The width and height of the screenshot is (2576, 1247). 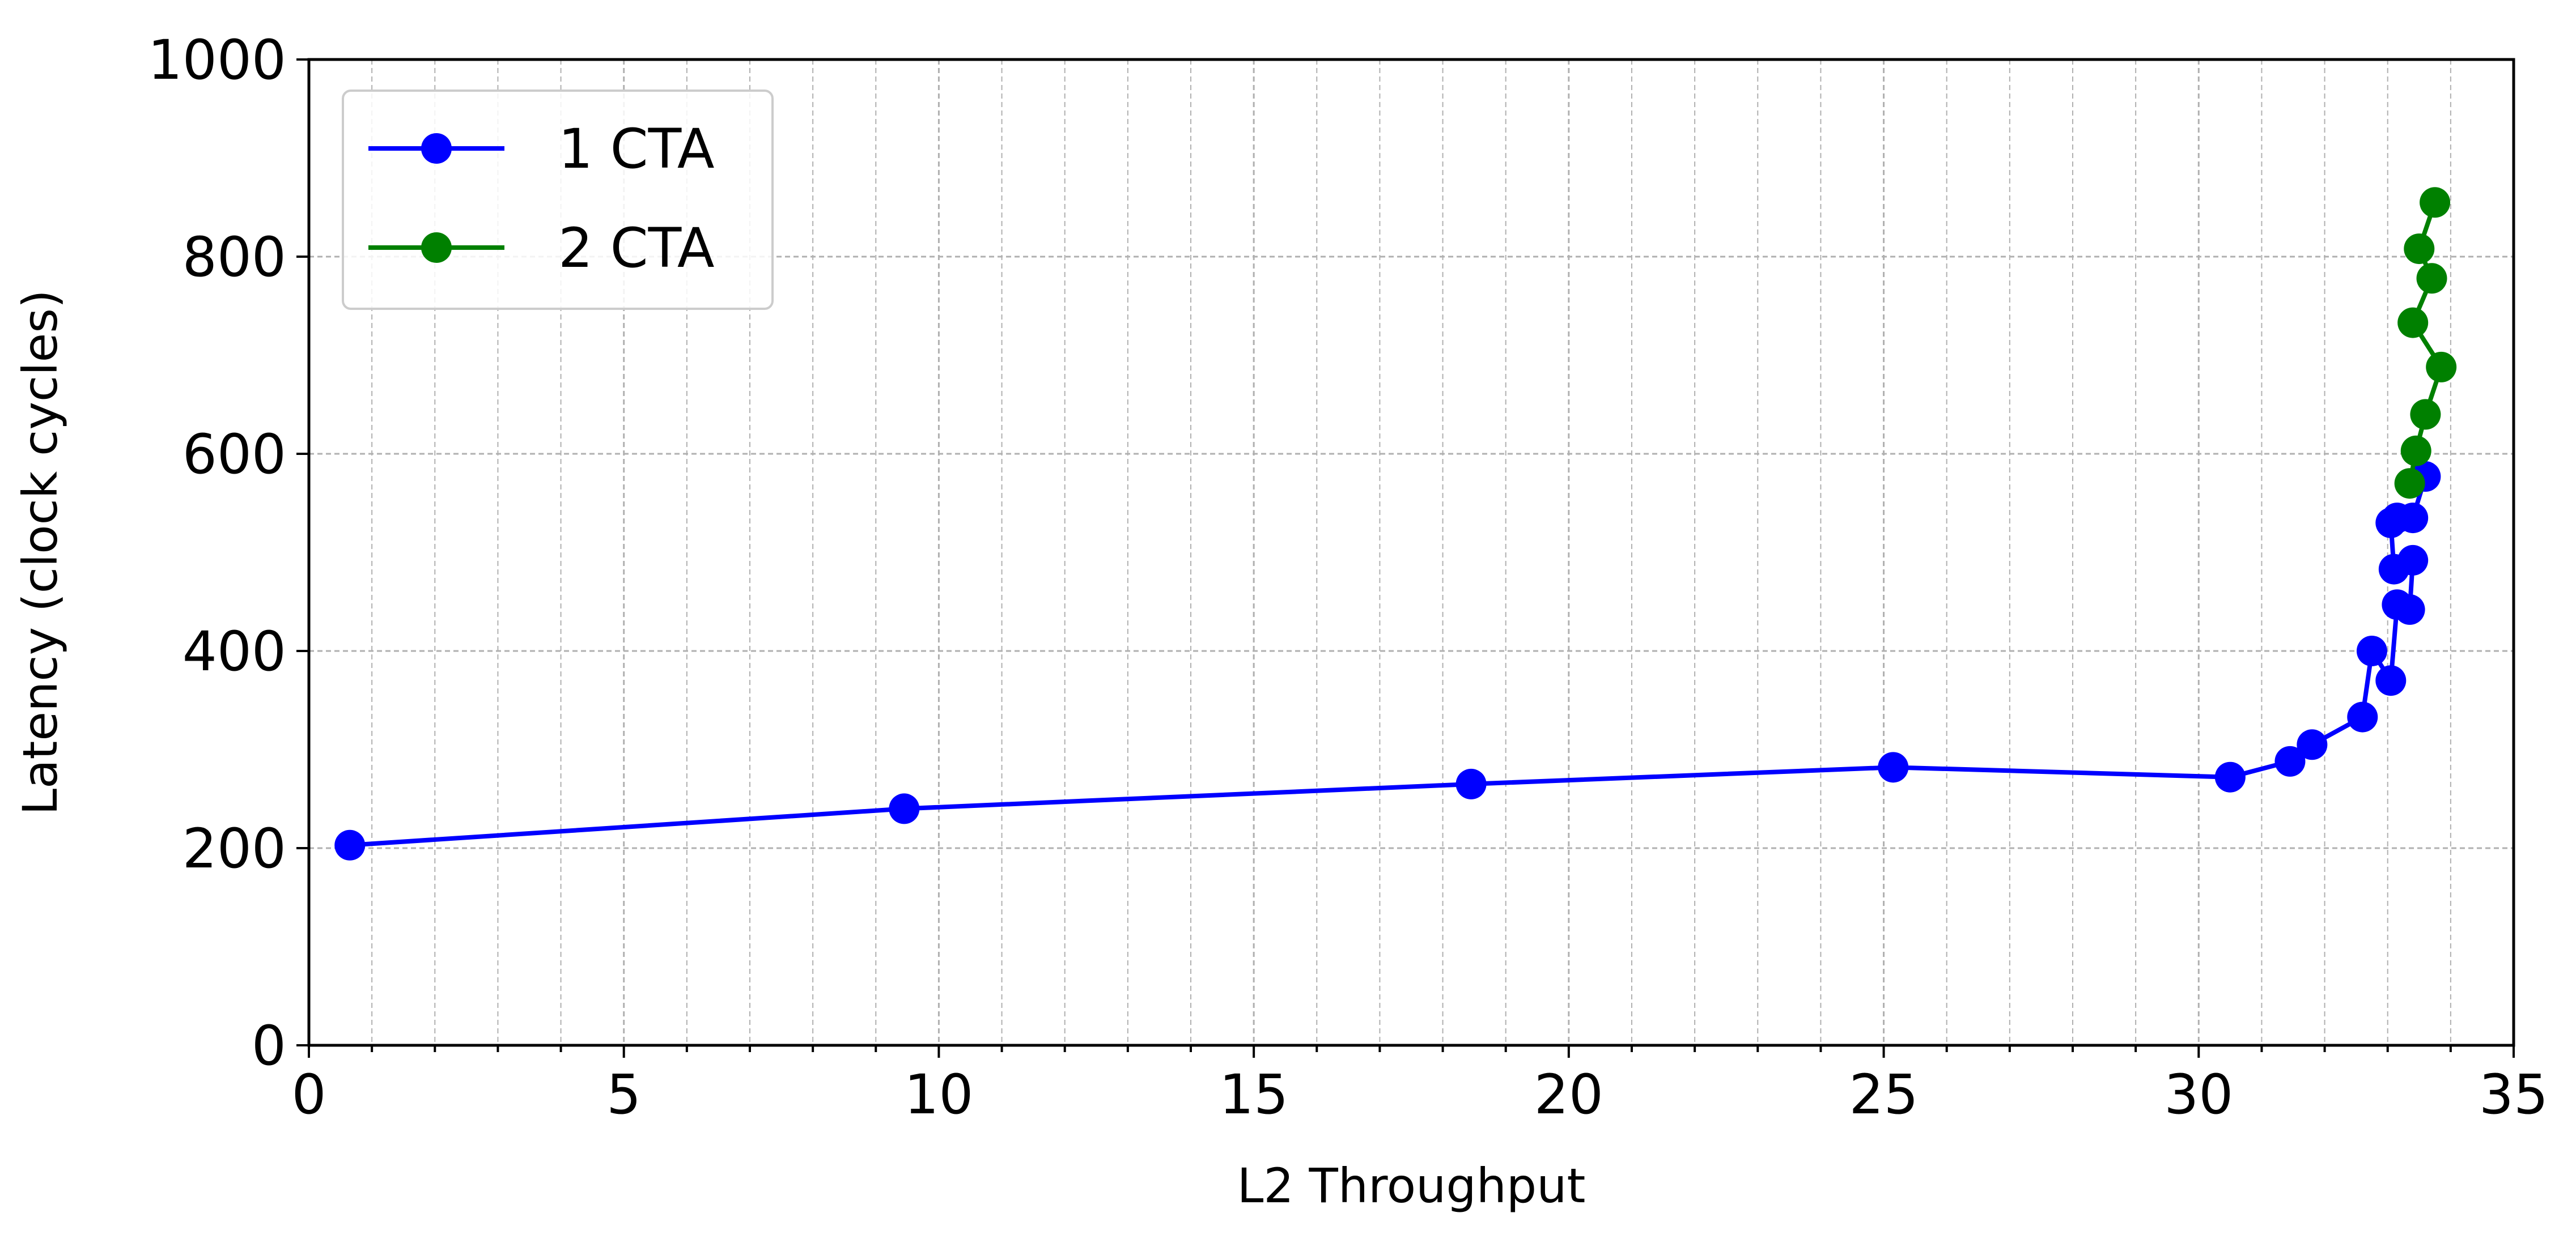 What do you see at coordinates (234, 651) in the screenshot?
I see `y-tick-label: 400` at bounding box center [234, 651].